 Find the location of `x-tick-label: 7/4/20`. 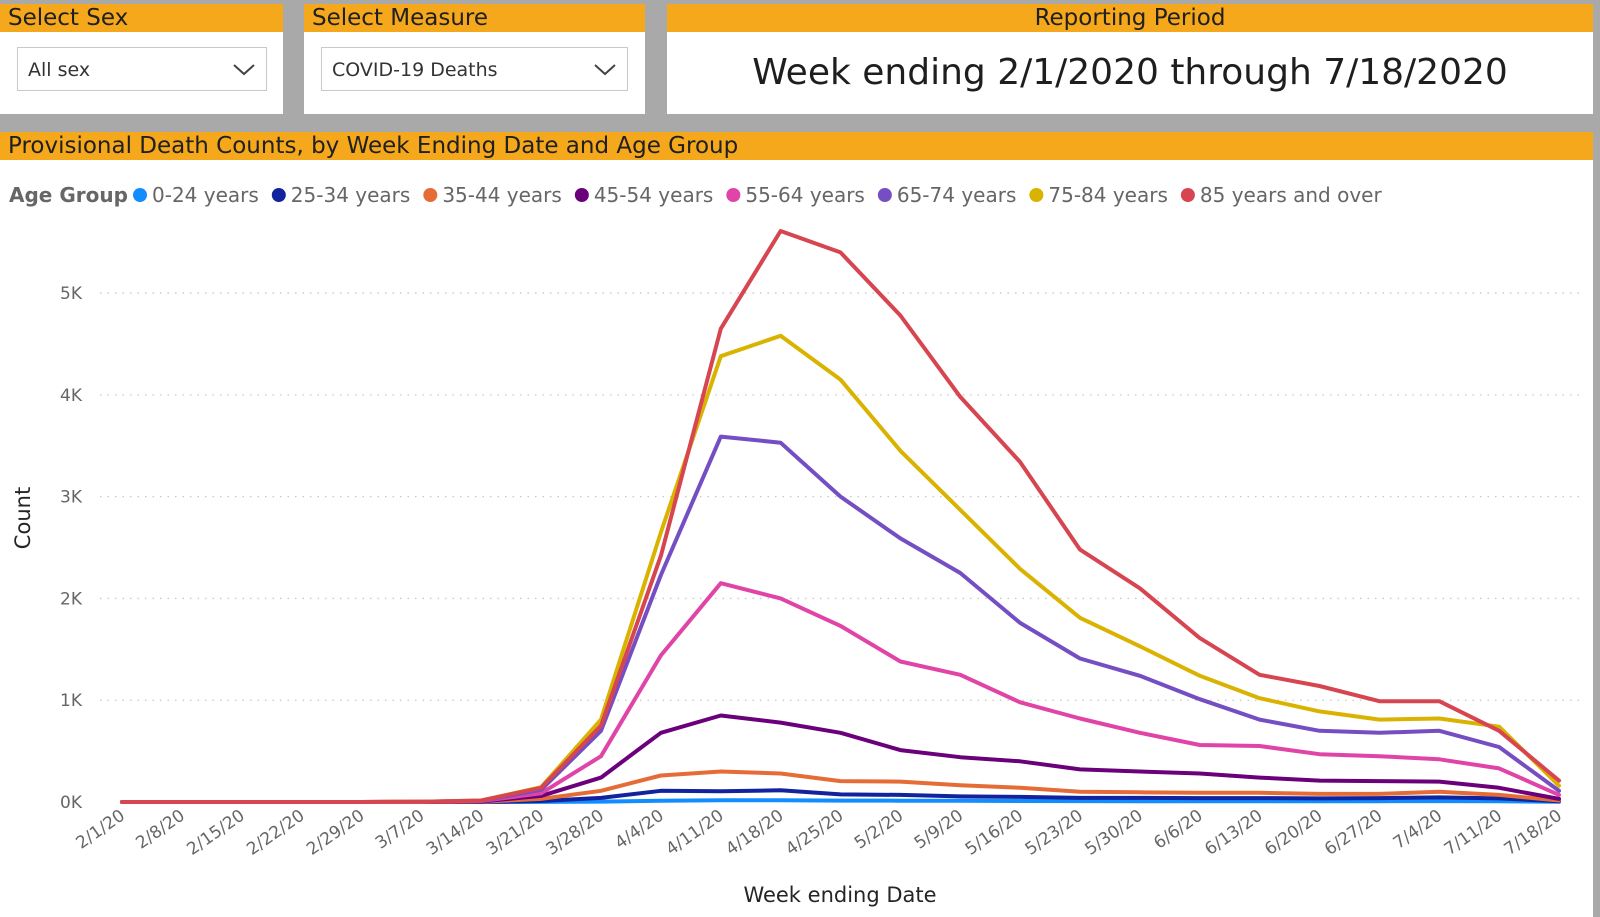

x-tick-label: 7/4/20 is located at coordinates (1418, 830).